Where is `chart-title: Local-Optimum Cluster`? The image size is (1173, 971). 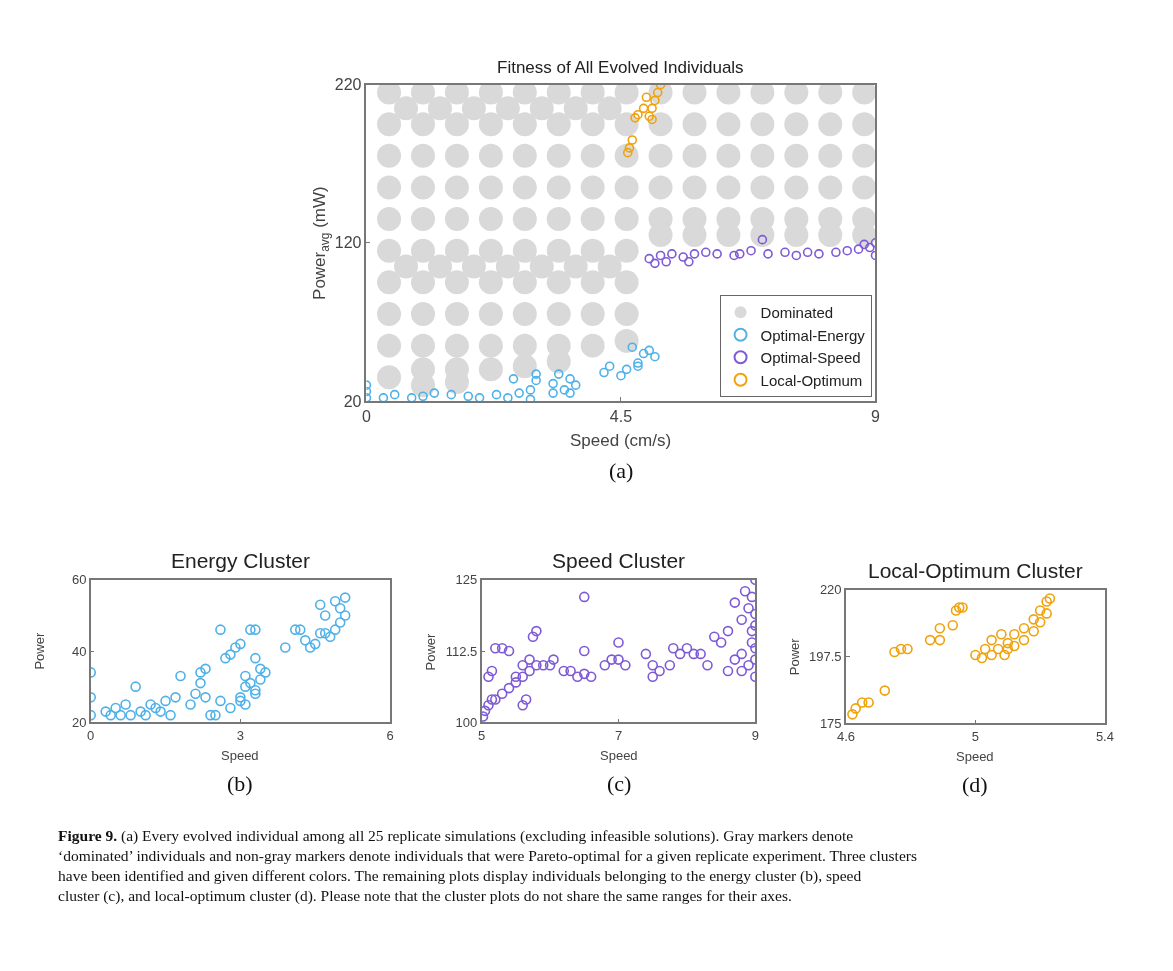
chart-title: Local-Optimum Cluster is located at coordinates (975, 570).